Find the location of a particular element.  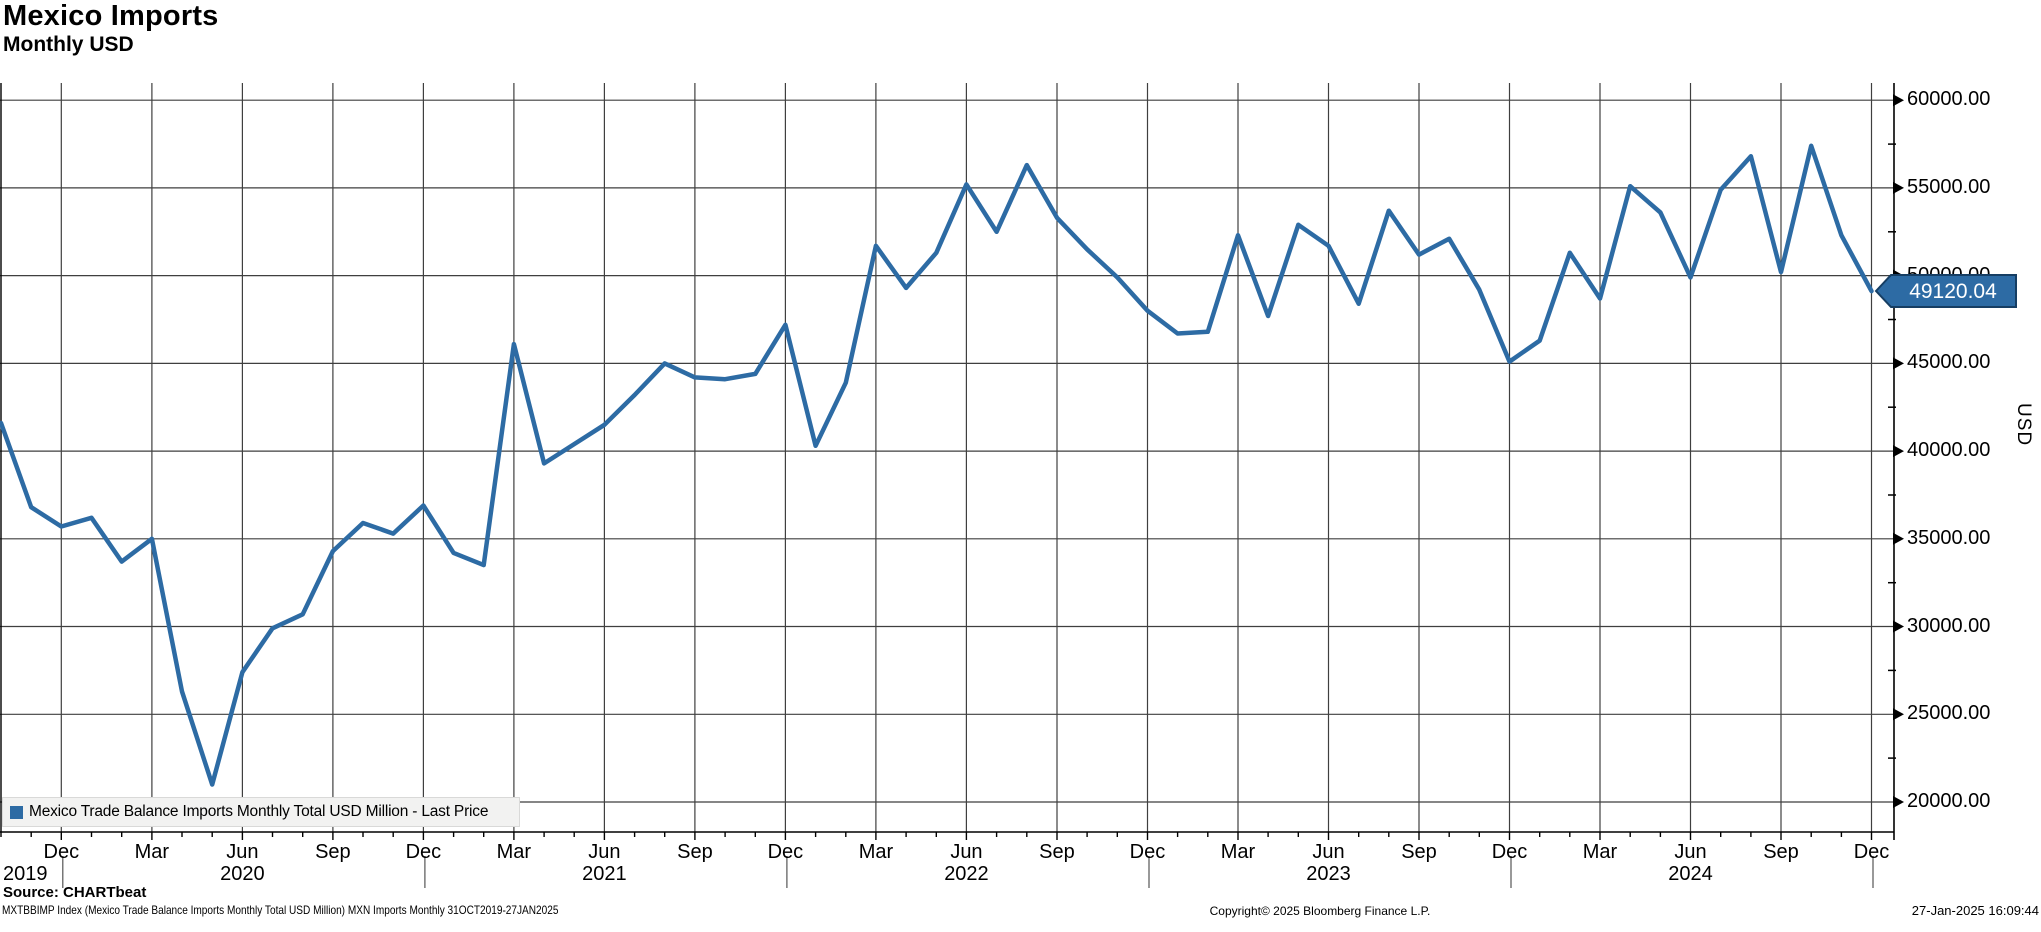

legend-swatch-icon is located at coordinates (16, 812).